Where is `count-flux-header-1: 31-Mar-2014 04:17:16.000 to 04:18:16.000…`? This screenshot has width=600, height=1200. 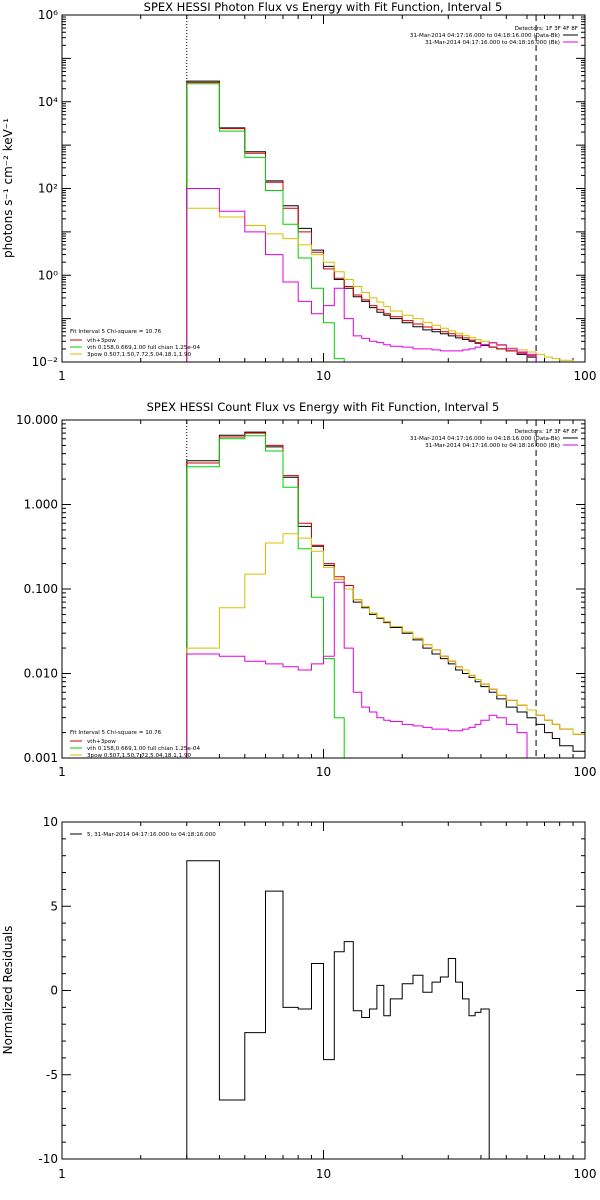
count-flux-header-1: 31-Mar-2014 04:17:16.000 to 04:18:16.000… is located at coordinates (485, 439).